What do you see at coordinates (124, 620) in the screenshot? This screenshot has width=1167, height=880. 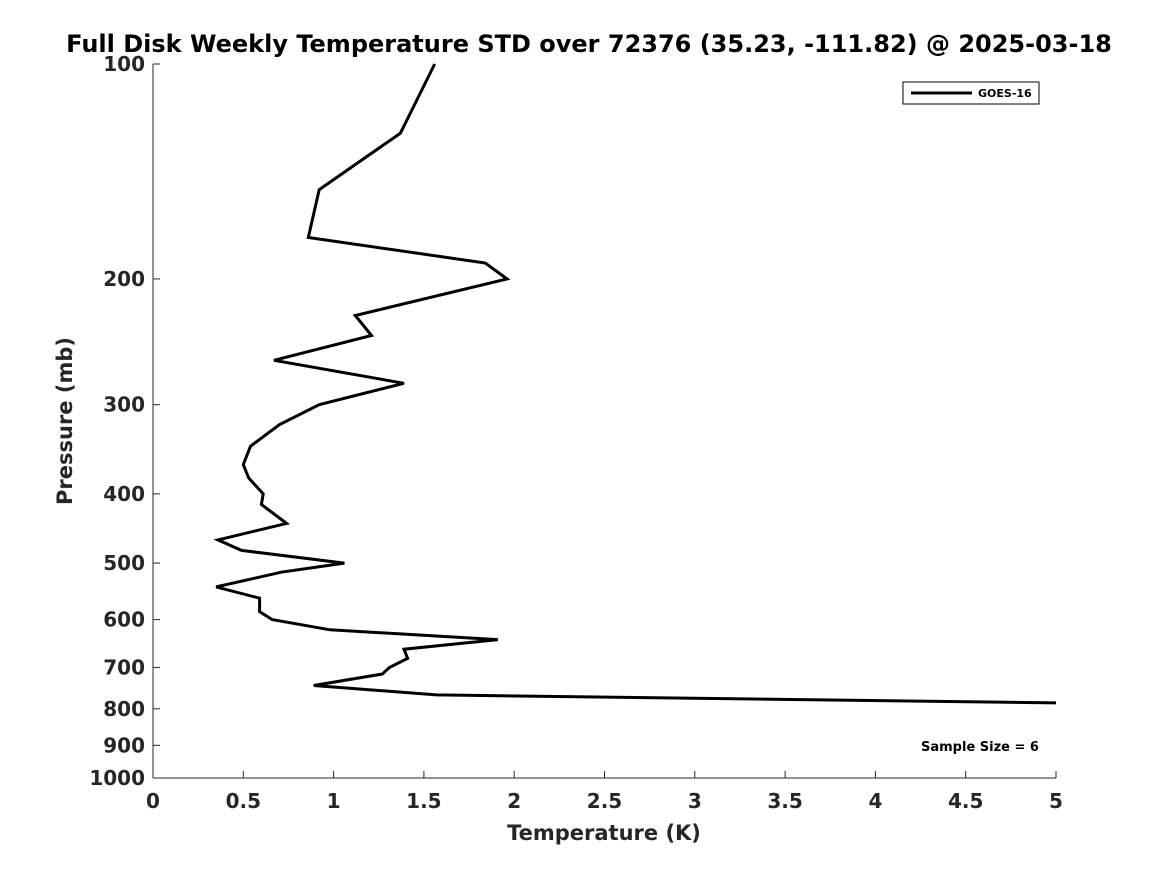 I see `y-tick-label: 600` at bounding box center [124, 620].